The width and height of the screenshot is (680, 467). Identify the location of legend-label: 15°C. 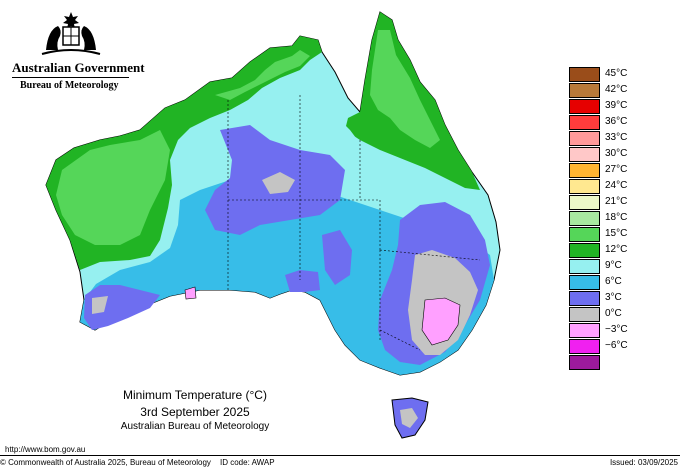
(616, 233).